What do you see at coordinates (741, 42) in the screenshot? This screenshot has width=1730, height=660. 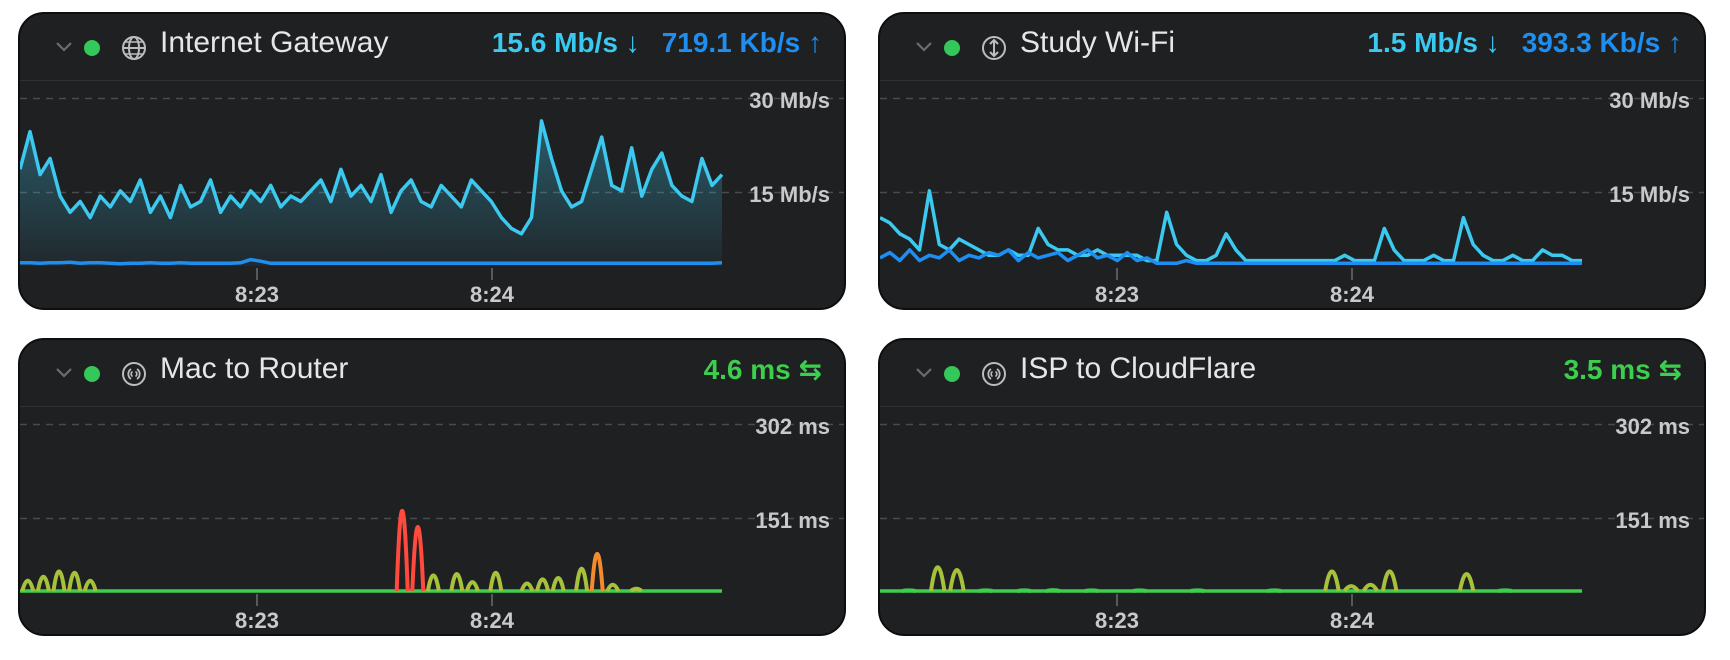 I see `upload-rate: 719.1 Kb/s ↑` at bounding box center [741, 42].